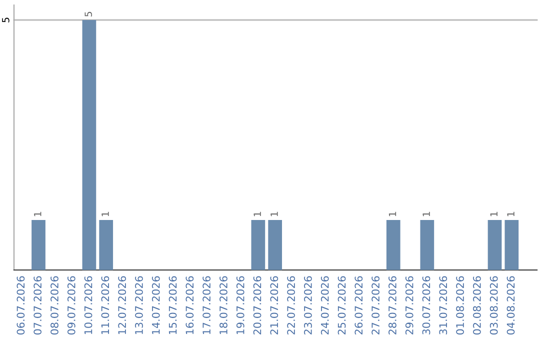 The image size is (540, 340). What do you see at coordinates (460, 305) in the screenshot?
I see `x-tick-label: 01.08.2026` at bounding box center [460, 305].